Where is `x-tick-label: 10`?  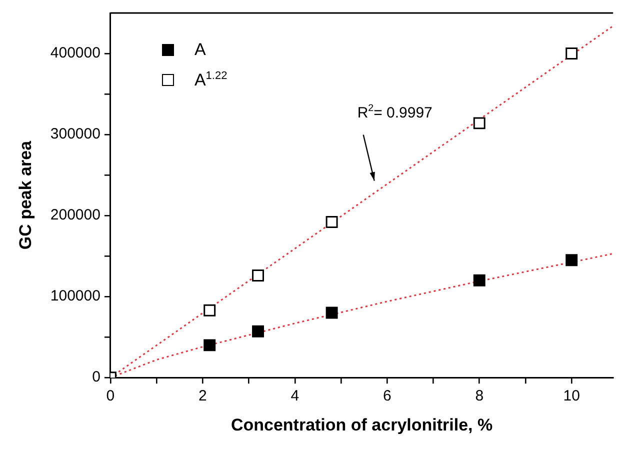
x-tick-label: 10 is located at coordinates (571, 396).